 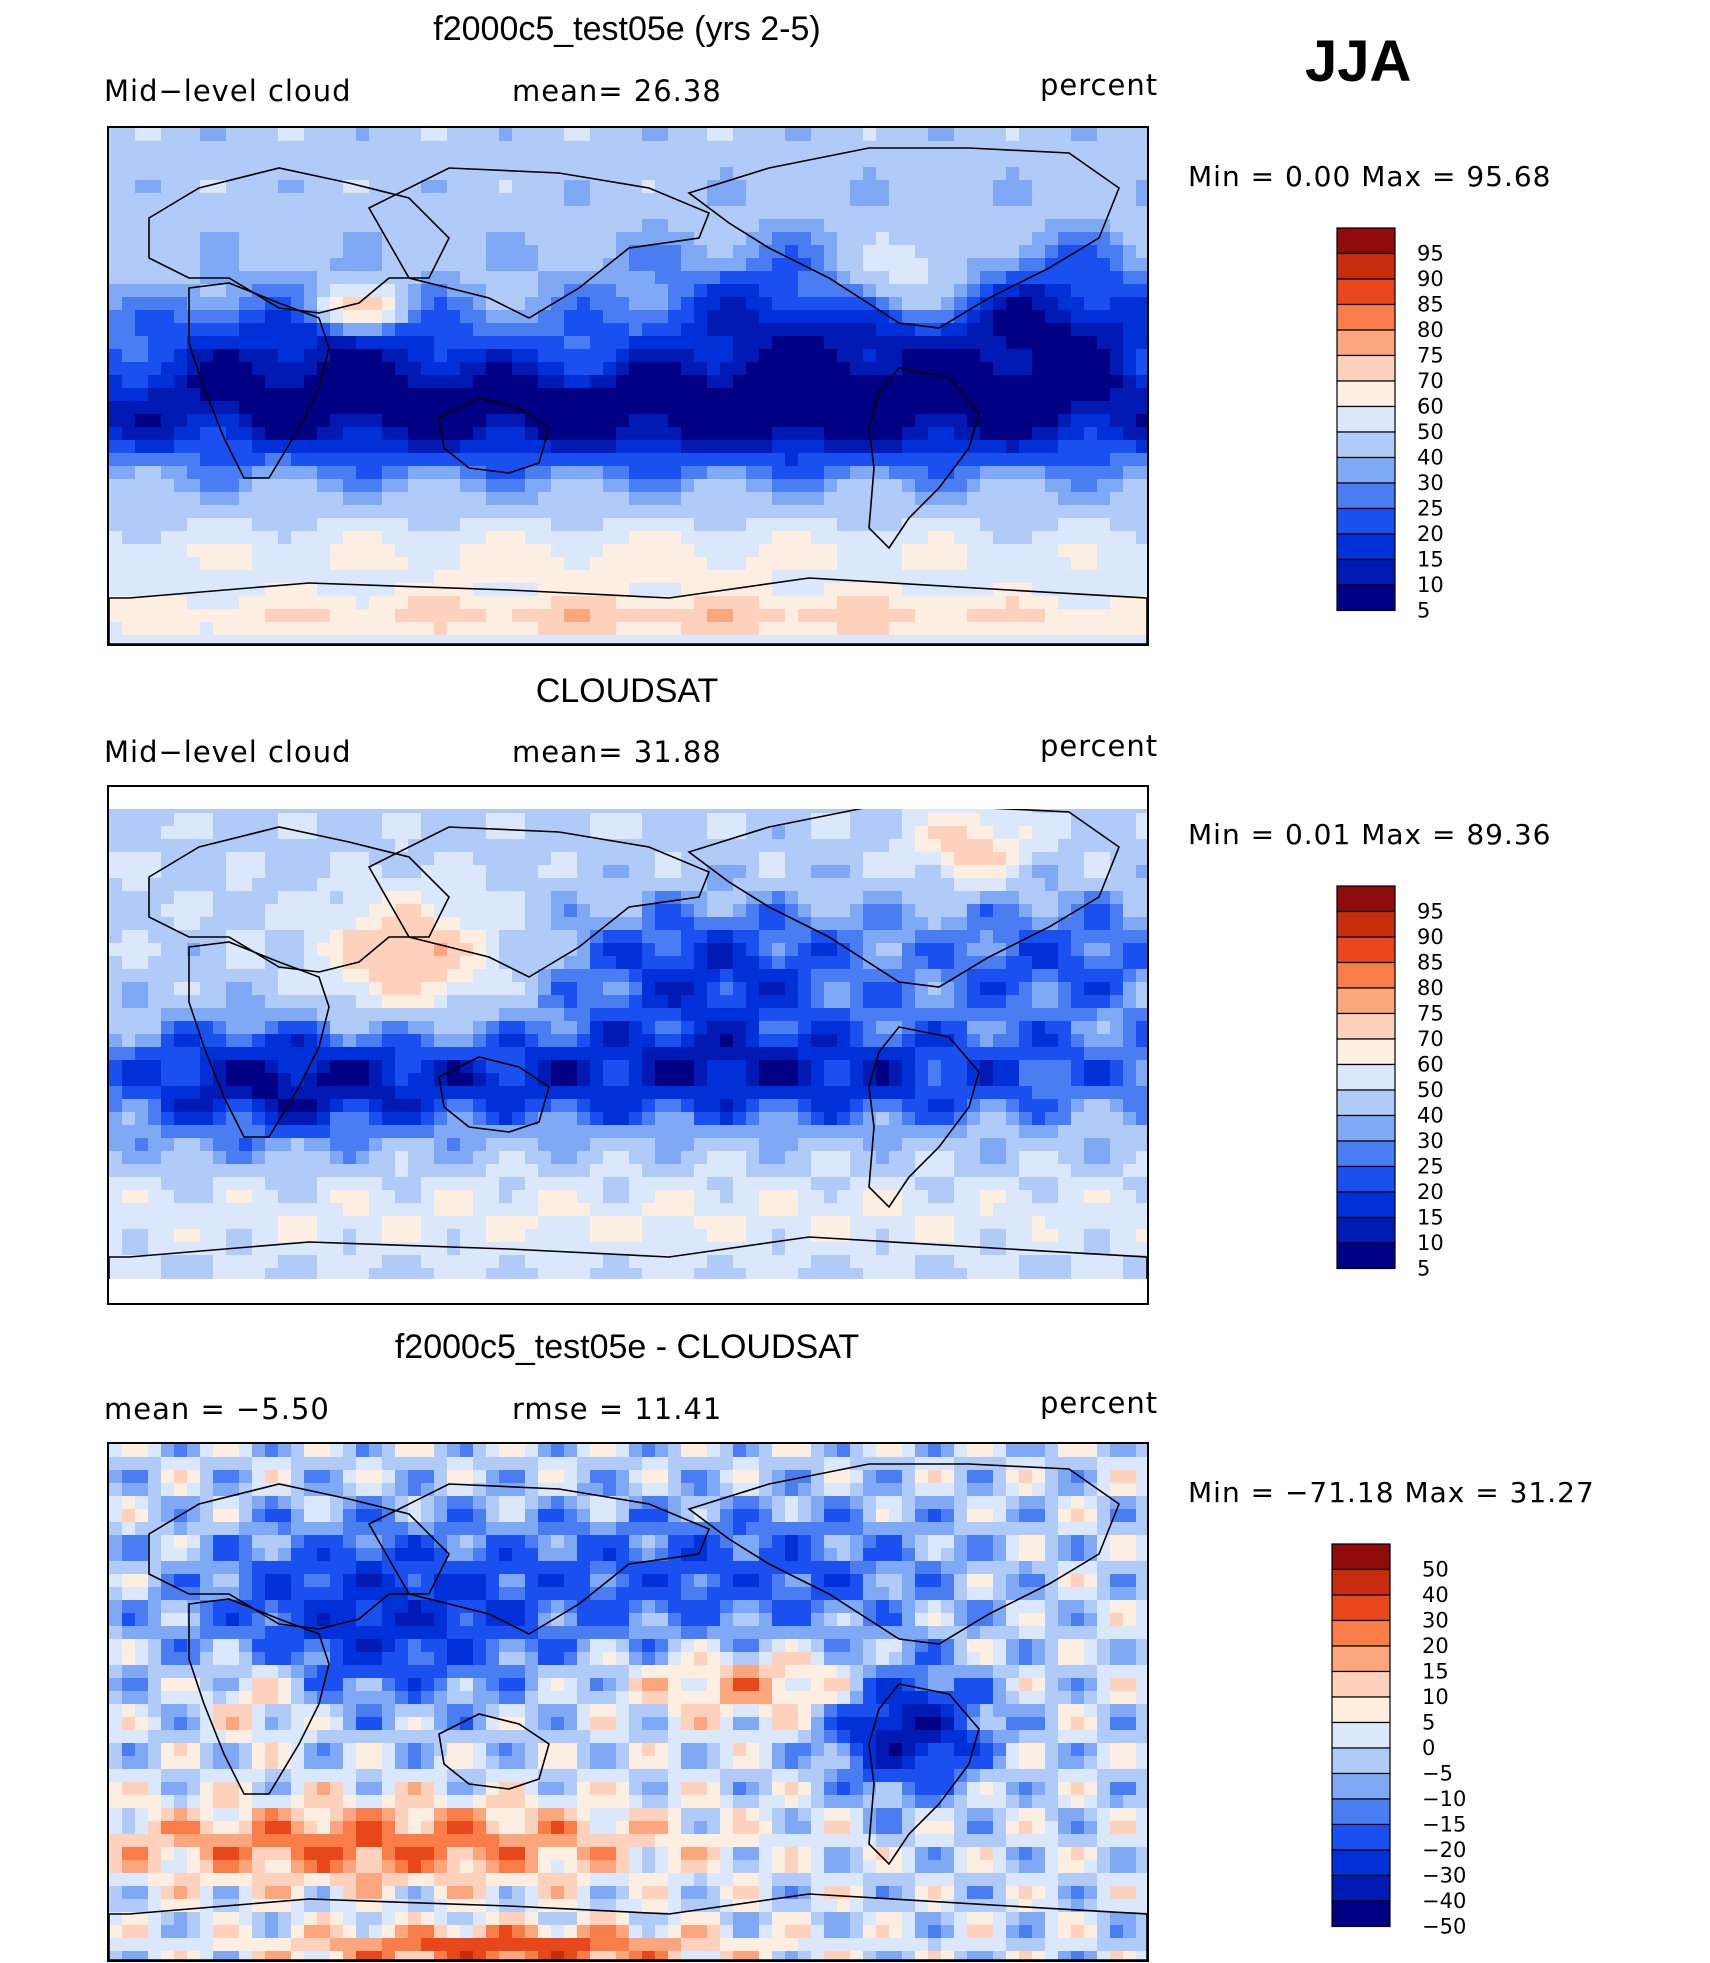 I want to click on panel-2-title: CLOUDSAT, so click(x=627, y=691).